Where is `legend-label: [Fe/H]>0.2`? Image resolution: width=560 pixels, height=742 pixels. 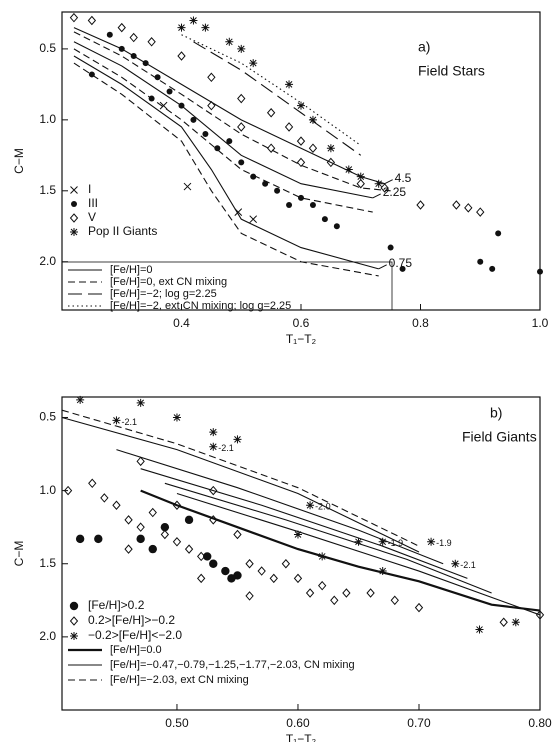 legend-label: [Fe/H]>0.2 is located at coordinates (116, 605).